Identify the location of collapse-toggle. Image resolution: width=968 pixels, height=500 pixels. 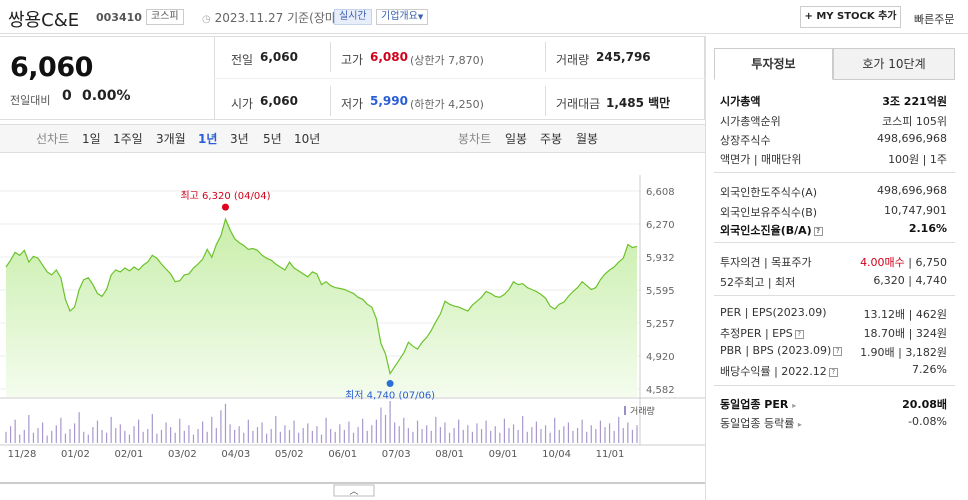
(354, 490).